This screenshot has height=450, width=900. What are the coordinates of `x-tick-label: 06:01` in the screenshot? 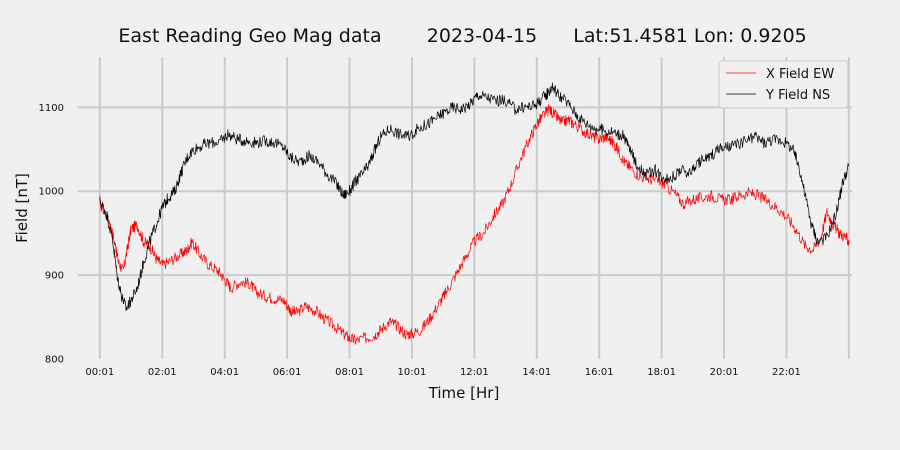 It's located at (287, 372).